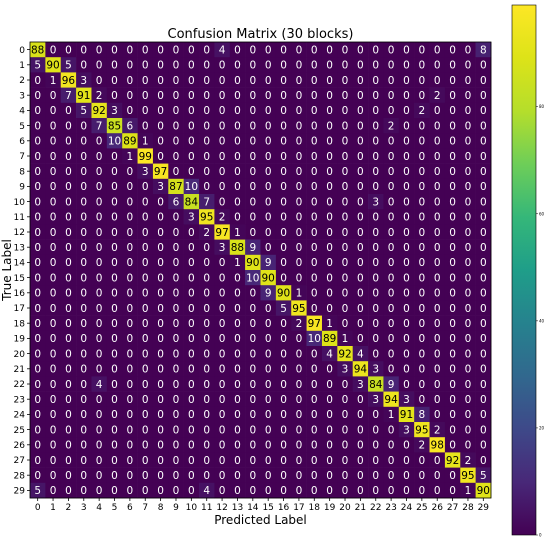 The width and height of the screenshot is (550, 541). Describe the element at coordinates (283, 294) in the screenshot. I see `cell-value-label: 90` at that location.